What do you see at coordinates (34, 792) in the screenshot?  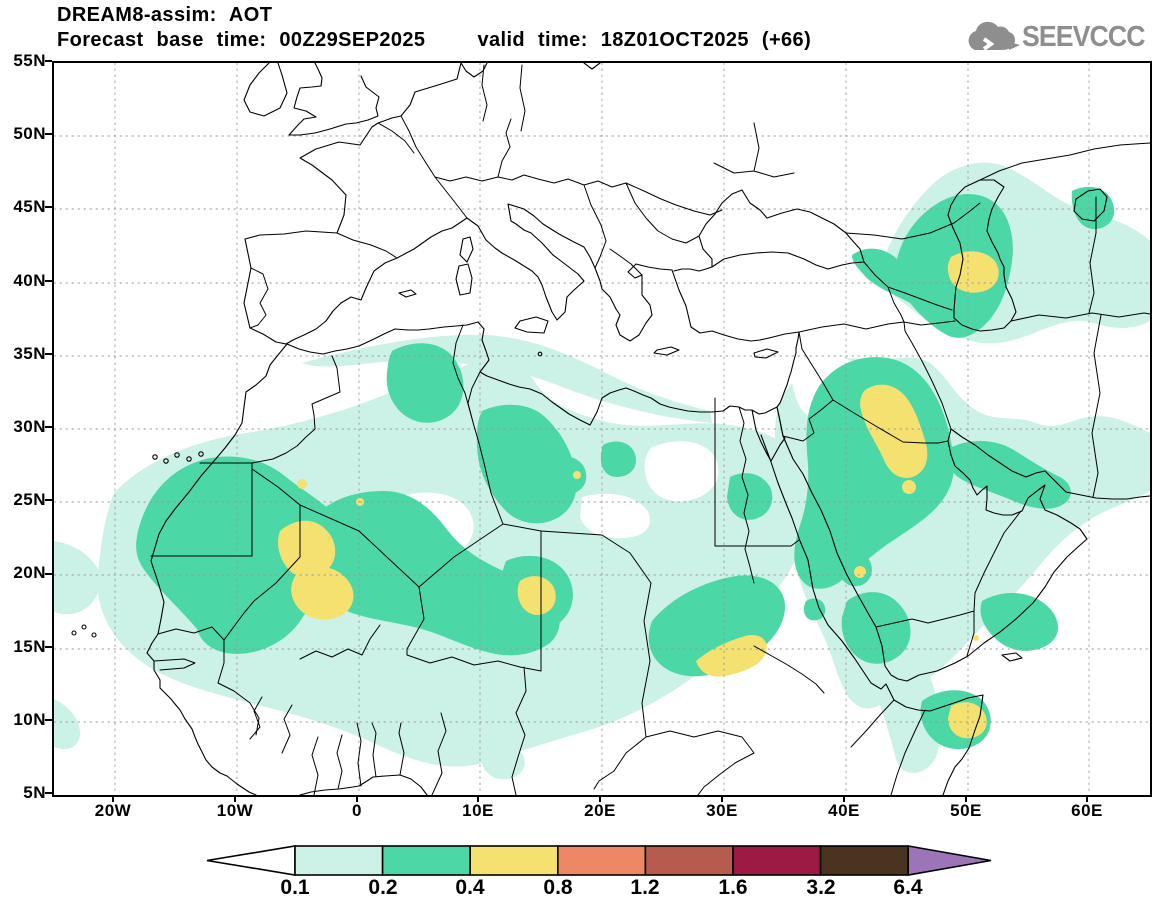 I see `lat-label-5n: 5N` at bounding box center [34, 792].